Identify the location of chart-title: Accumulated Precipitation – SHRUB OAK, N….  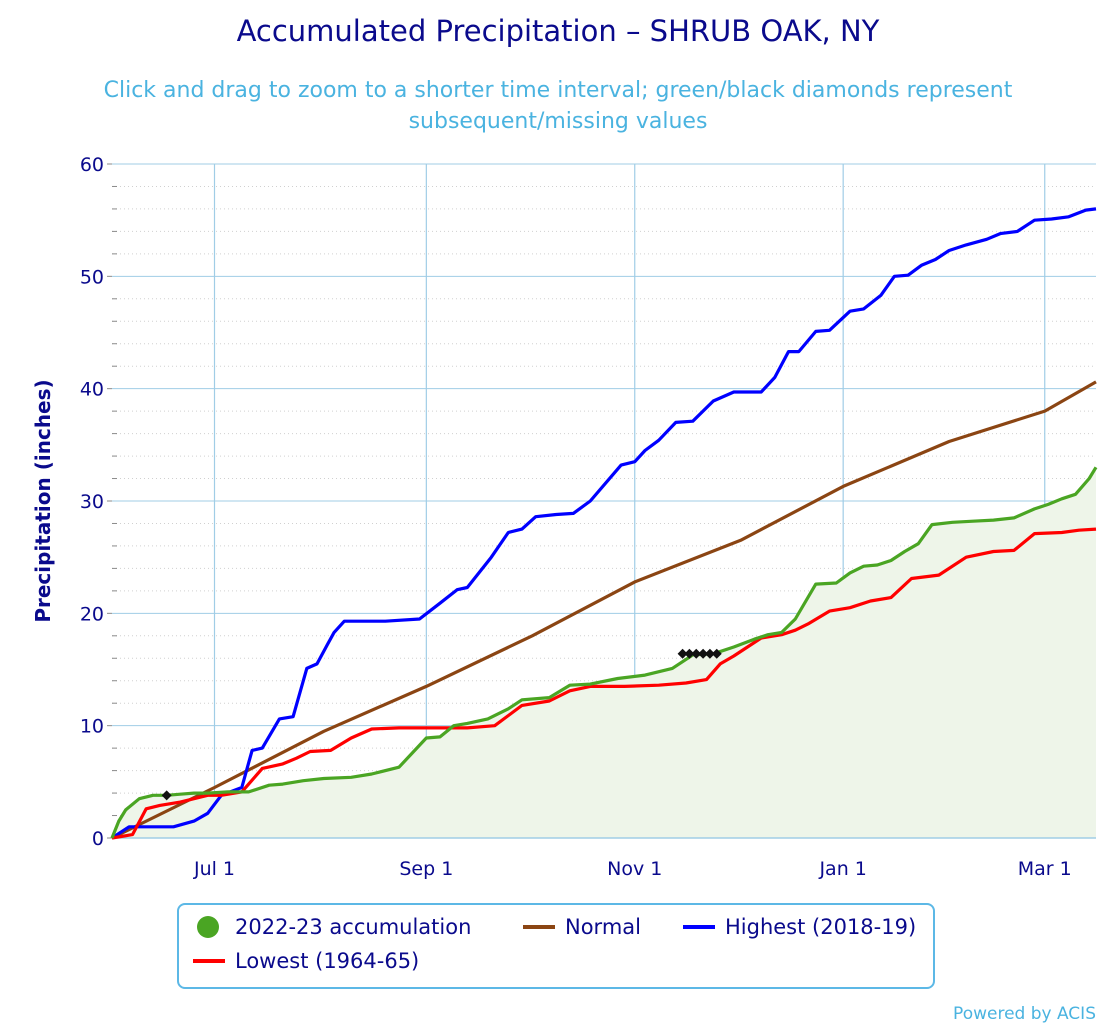
(558, 31).